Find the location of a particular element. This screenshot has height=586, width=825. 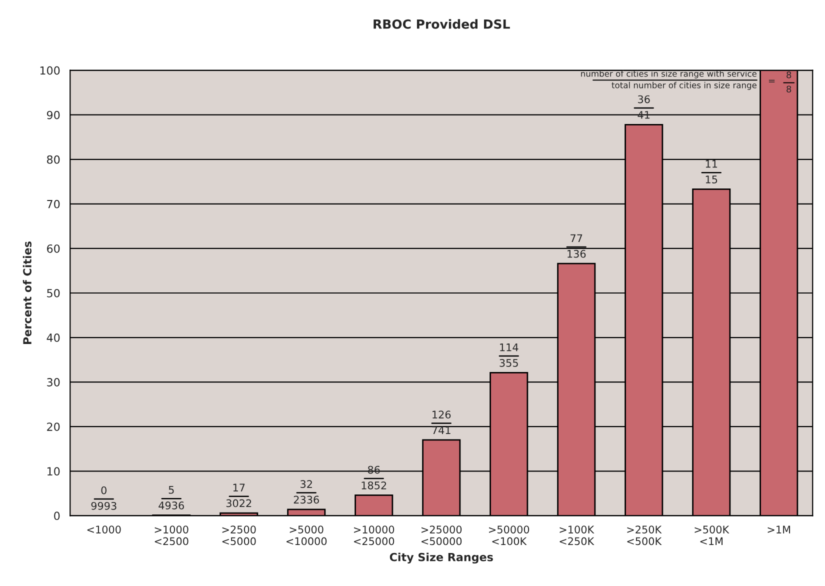

annotation: 0 9993 is located at coordinates (103, 498).